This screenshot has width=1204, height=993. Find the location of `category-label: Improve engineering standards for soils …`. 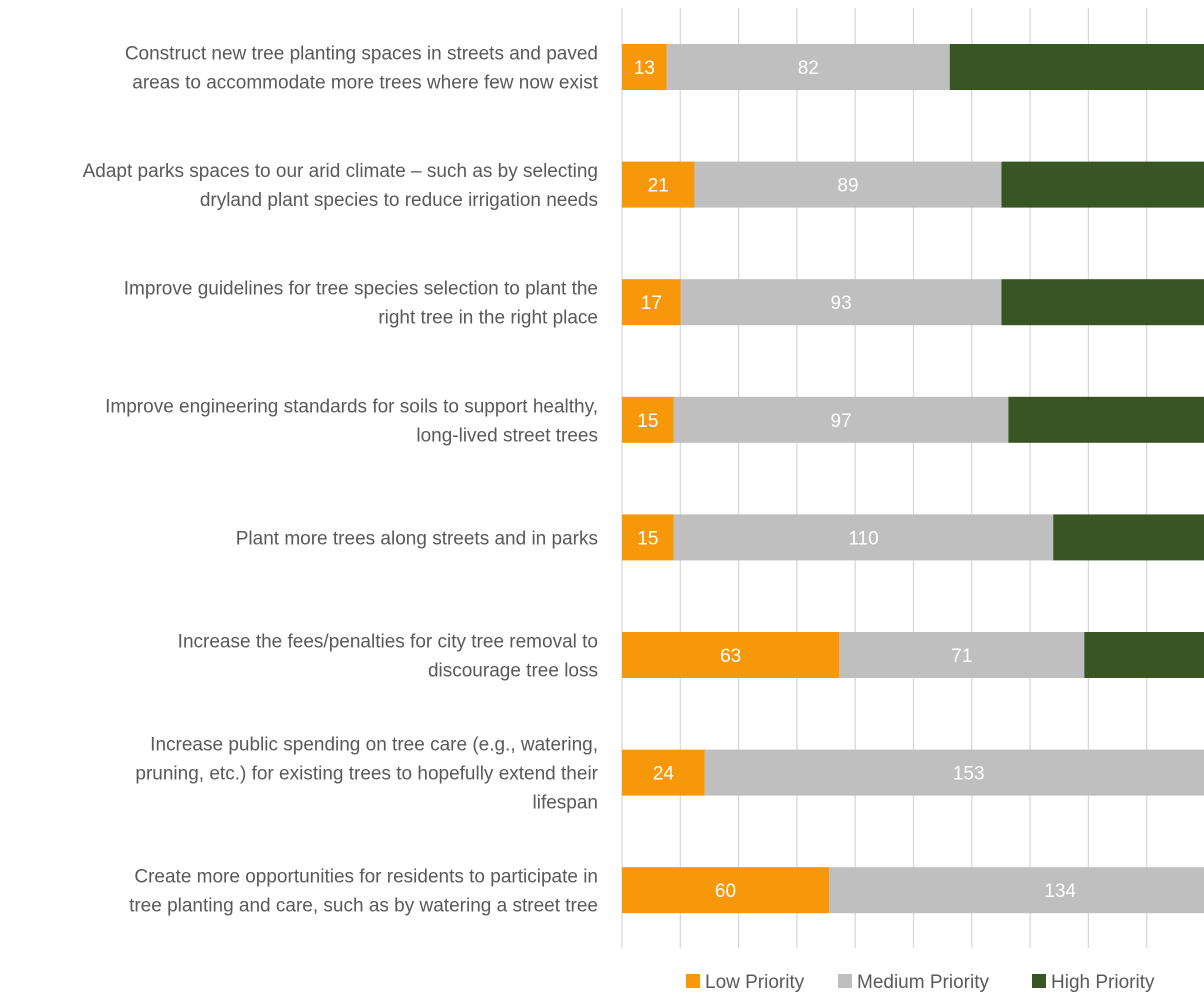

category-label: Improve engineering standards for soils … is located at coordinates (351, 421).